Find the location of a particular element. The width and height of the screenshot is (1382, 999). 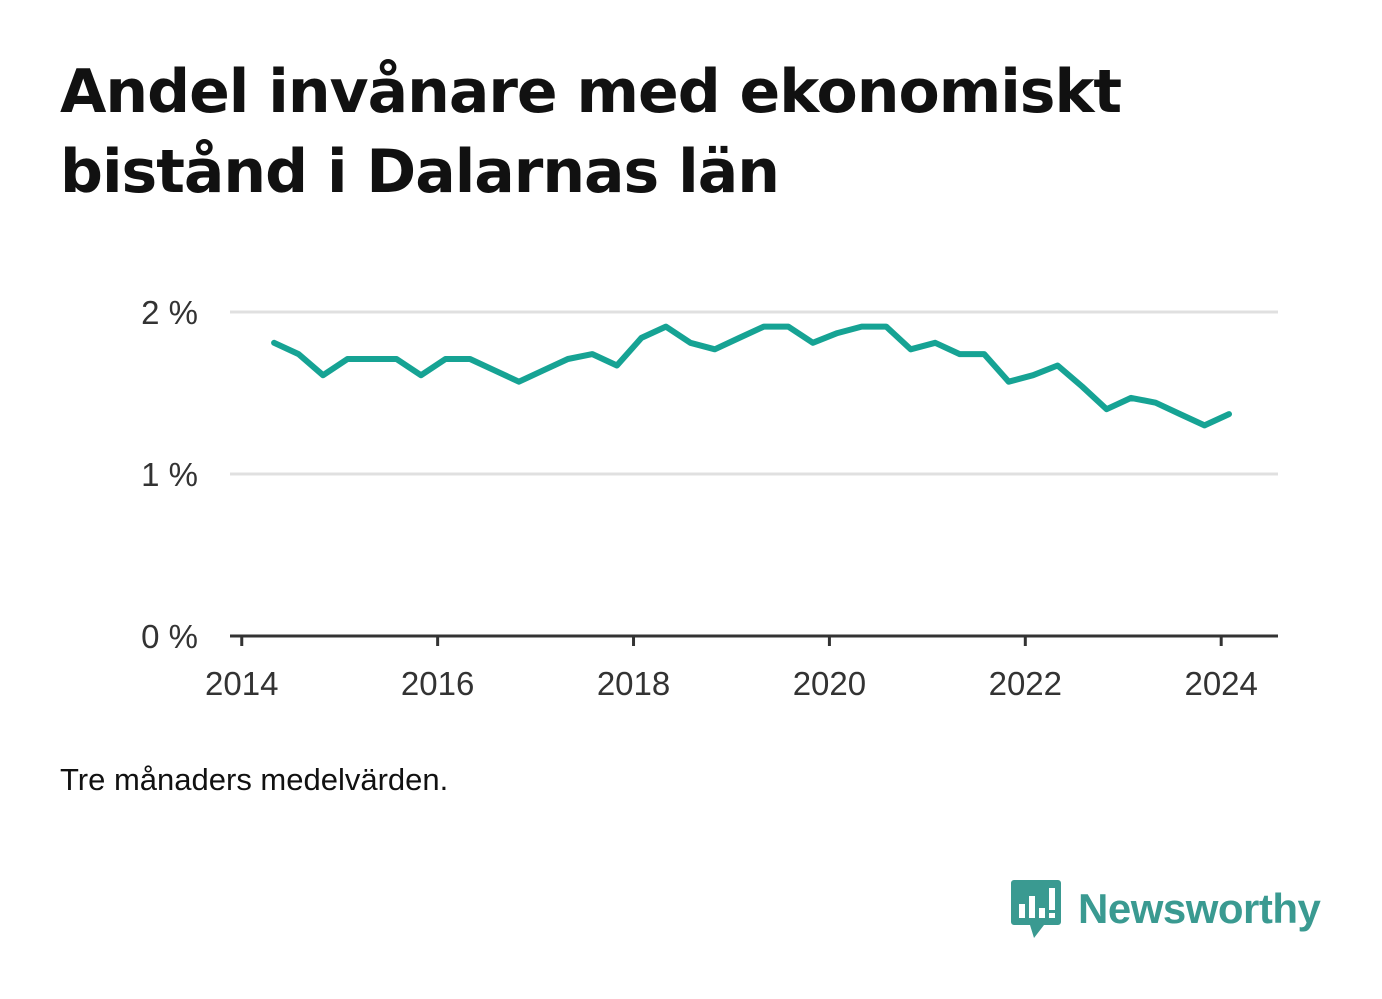

x-tick-label: 2016 is located at coordinates (437, 683).